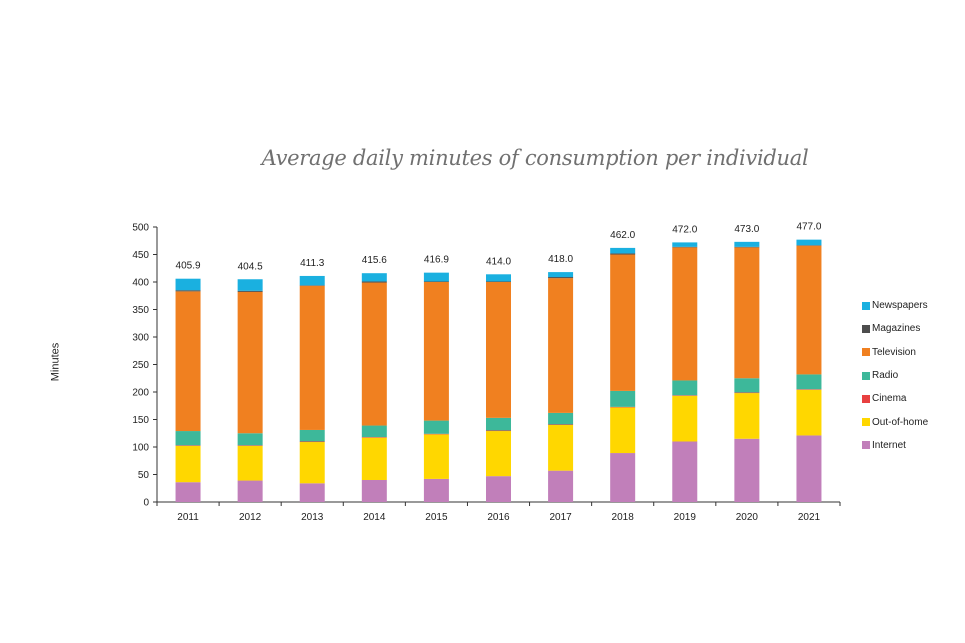  Describe the element at coordinates (894, 352) in the screenshot. I see `legend-label: Television` at that location.